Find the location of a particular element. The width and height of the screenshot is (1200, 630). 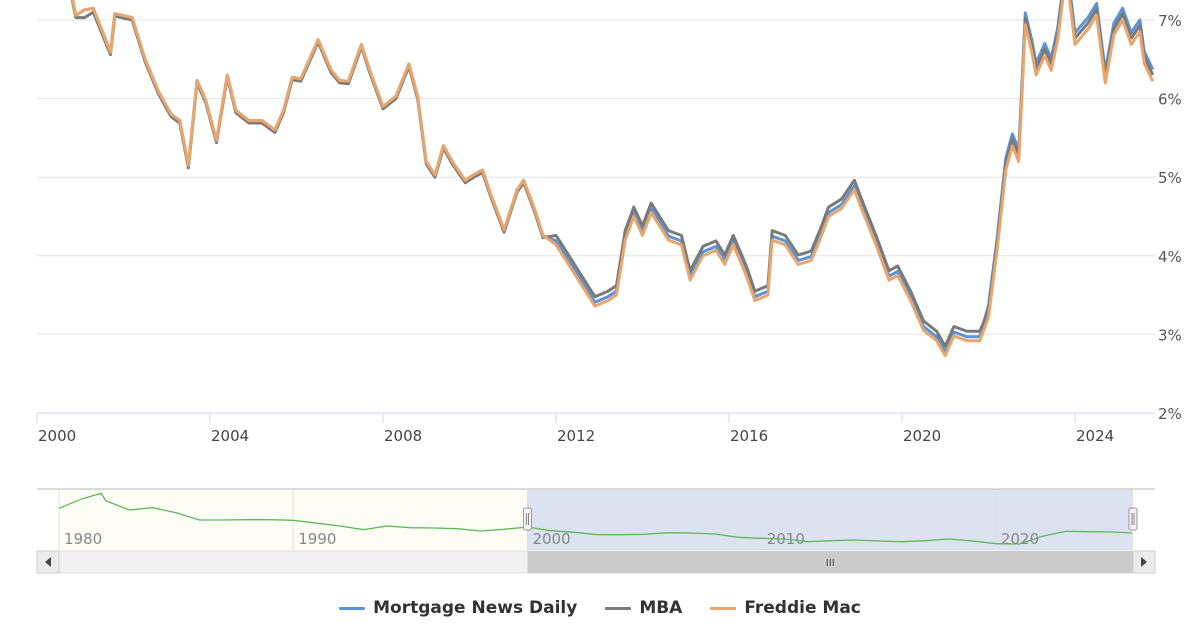

y-tick-label: 4% is located at coordinates (1170, 257).